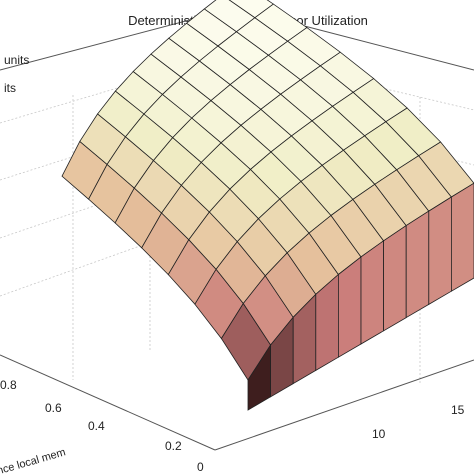  What do you see at coordinates (418, 422) in the screenshot?
I see `x-axis-ticks: 10 15` at bounding box center [418, 422].